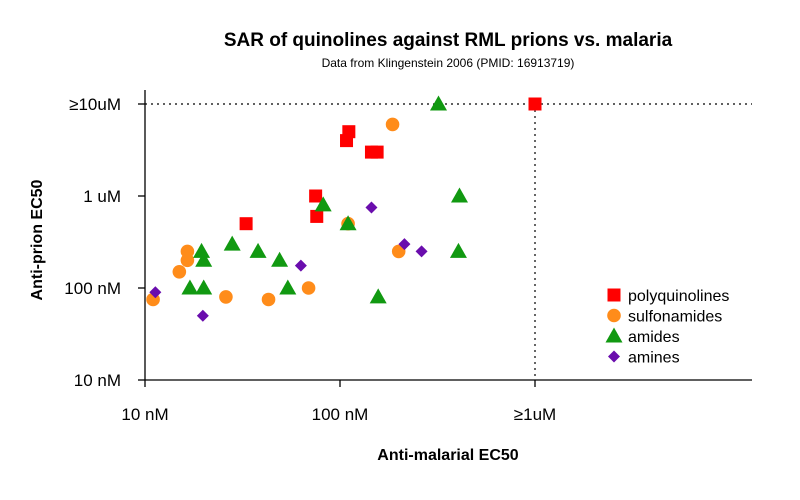  Describe the element at coordinates (614, 295) in the screenshot. I see `legend-marker-polyquinolines` at that location.